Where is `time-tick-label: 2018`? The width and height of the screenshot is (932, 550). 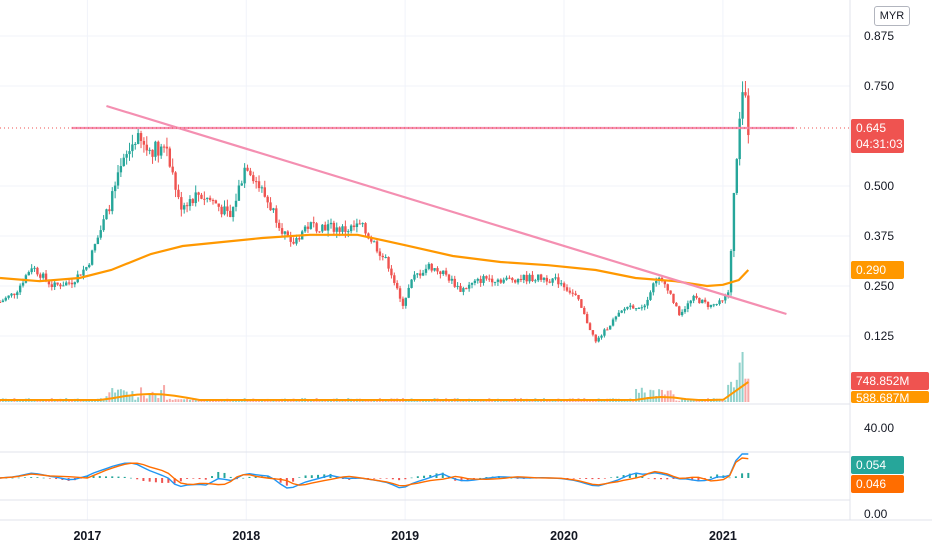
time-tick-label: 2018 is located at coordinates (246, 536).